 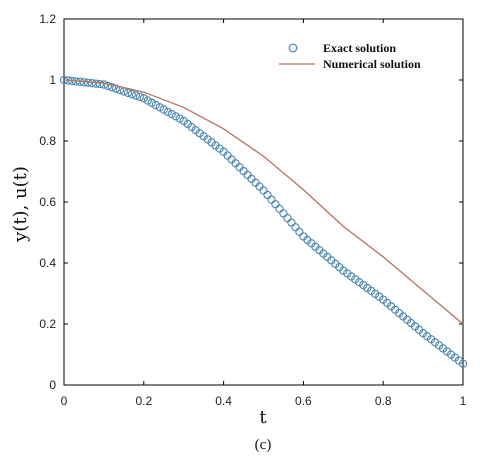 What do you see at coordinates (372, 64) in the screenshot?
I see `legend-label-numerical: Numerical solution` at bounding box center [372, 64].